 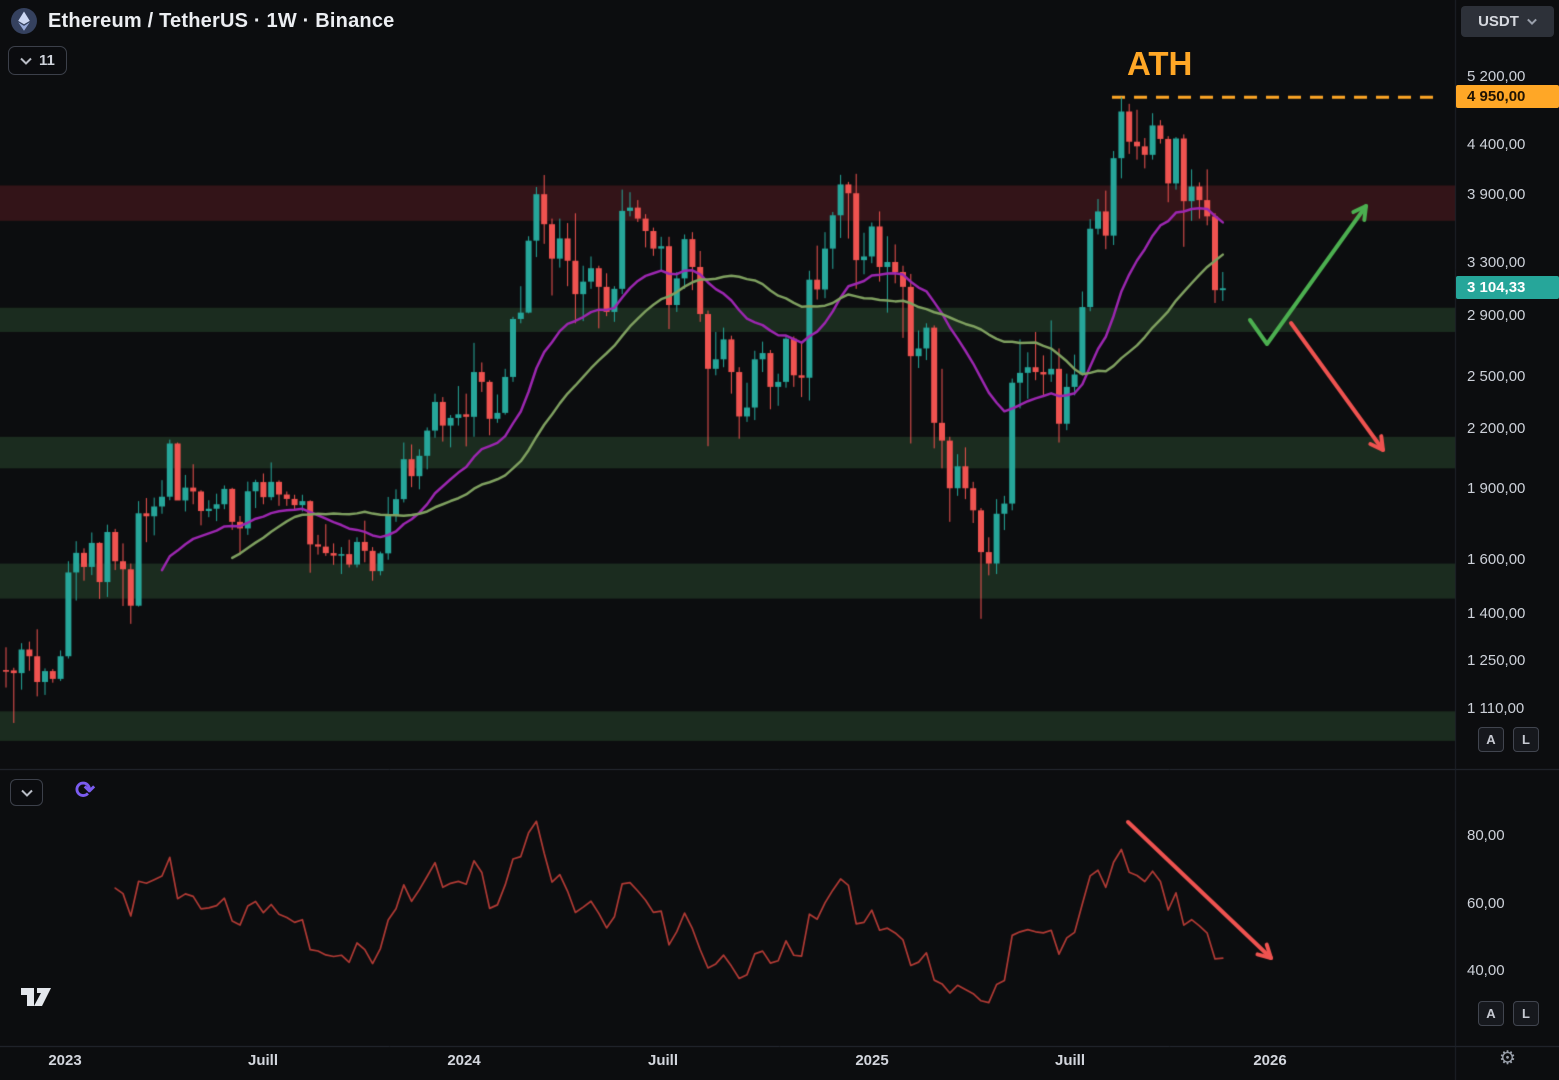 I want to click on indicator-count: 11, so click(x=47, y=60).